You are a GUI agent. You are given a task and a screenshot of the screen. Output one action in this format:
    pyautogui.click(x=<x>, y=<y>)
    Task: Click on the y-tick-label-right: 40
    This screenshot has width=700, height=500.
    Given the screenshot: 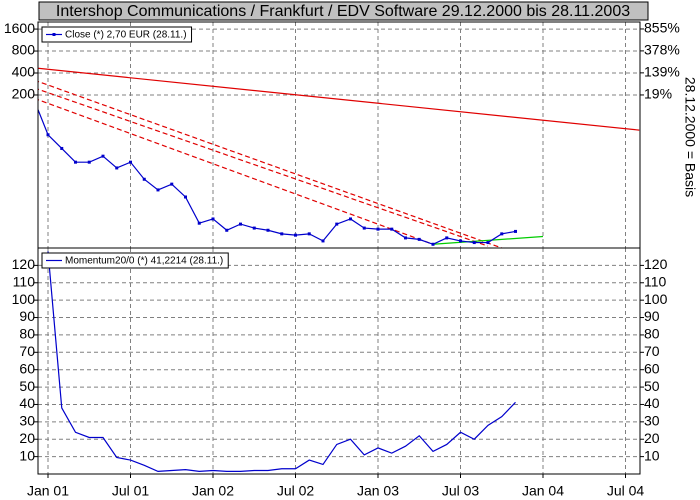 What is the action you would take?
    pyautogui.click(x=652, y=403)
    